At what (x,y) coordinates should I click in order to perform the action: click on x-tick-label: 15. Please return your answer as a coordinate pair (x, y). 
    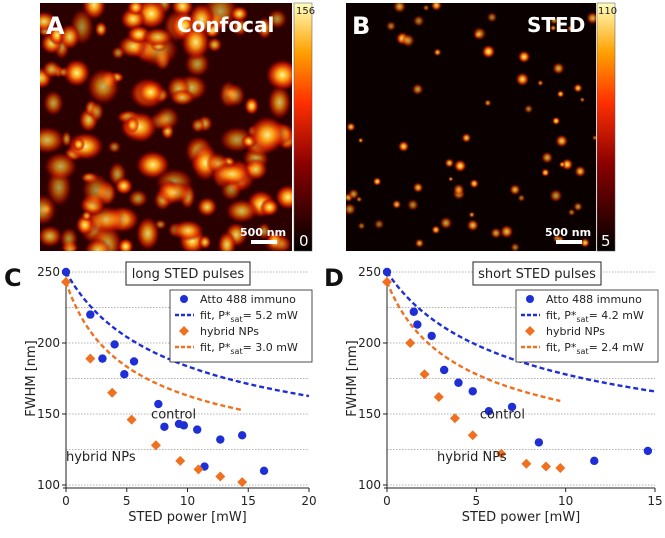
    Looking at the image, I should click on (654, 501).